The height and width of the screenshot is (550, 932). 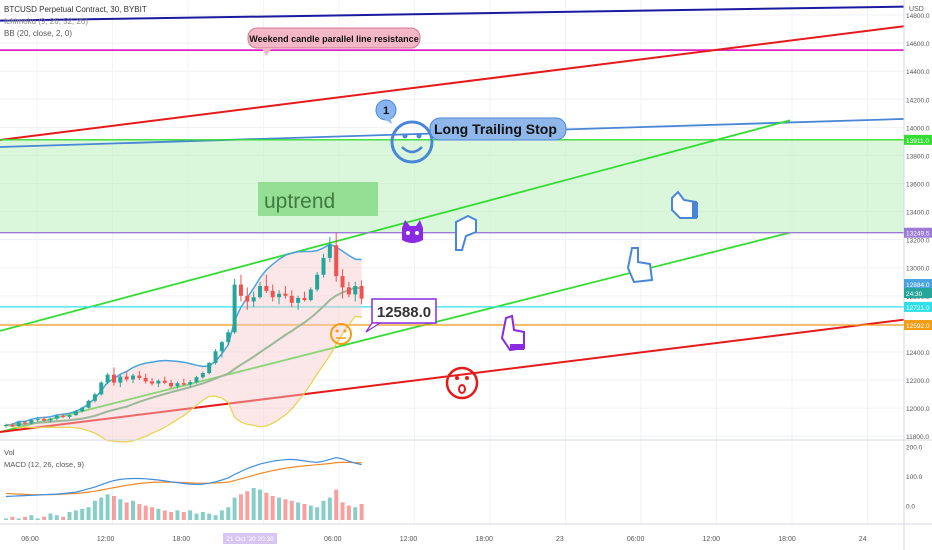 I want to click on indicator-pane, so click(x=452, y=482).